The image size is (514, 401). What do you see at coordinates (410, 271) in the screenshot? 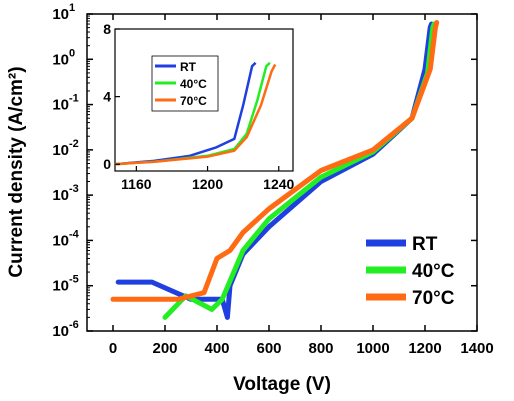
I see `main-legend: RT 40°C 70°C` at bounding box center [410, 271].